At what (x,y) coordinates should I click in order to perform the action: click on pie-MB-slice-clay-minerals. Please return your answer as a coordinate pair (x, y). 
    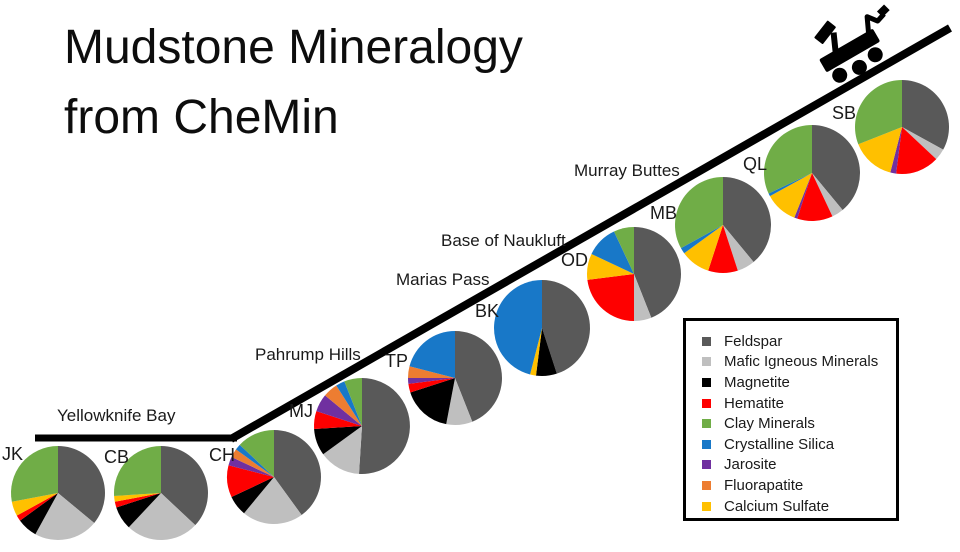
    Looking at the image, I should click on (699, 213).